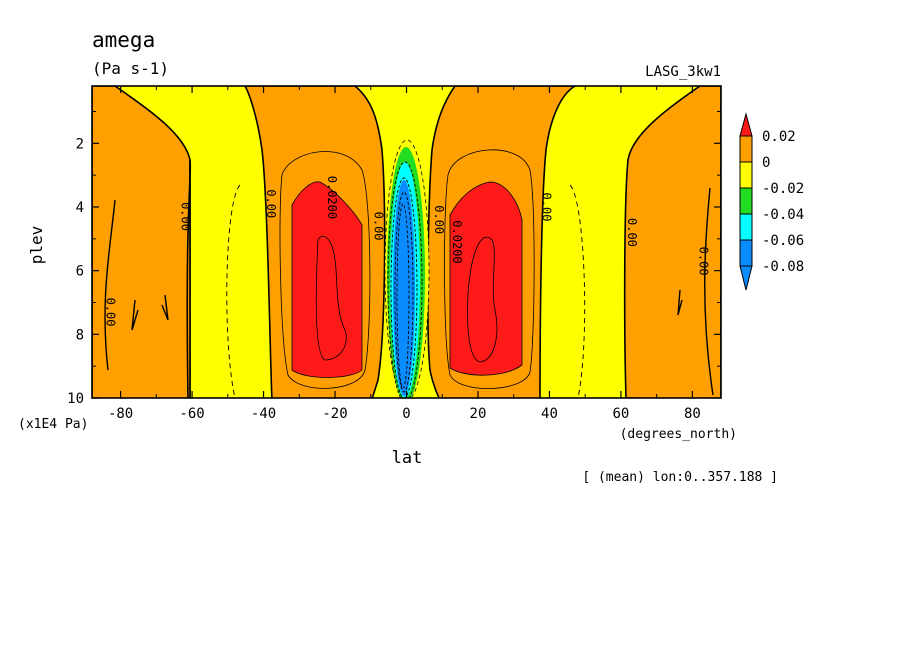 This screenshot has width=904, height=654. Describe the element at coordinates (549, 414) in the screenshot. I see `x-tick-label: 40` at that location.